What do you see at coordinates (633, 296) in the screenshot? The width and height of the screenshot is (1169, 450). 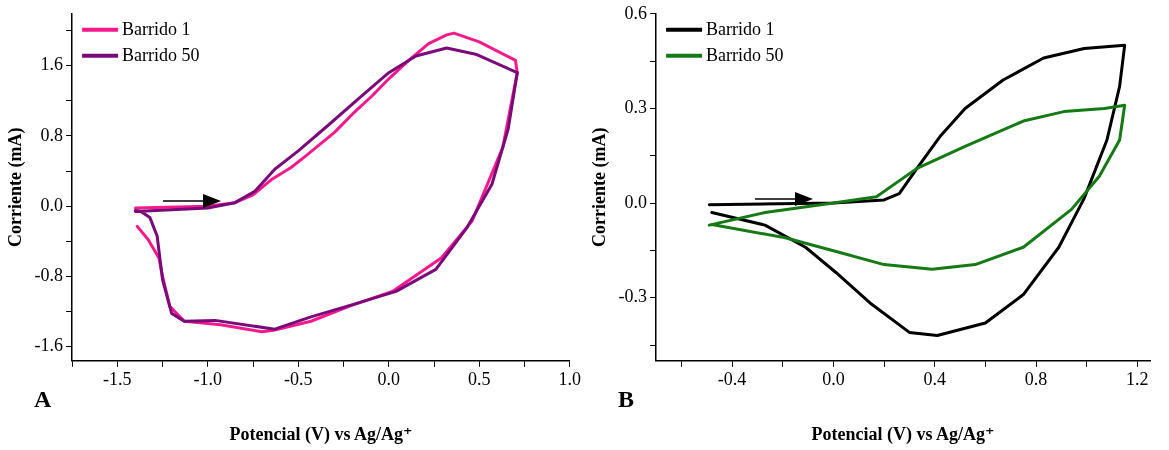 I see `y-tick-label: -0.3` at bounding box center [633, 296].